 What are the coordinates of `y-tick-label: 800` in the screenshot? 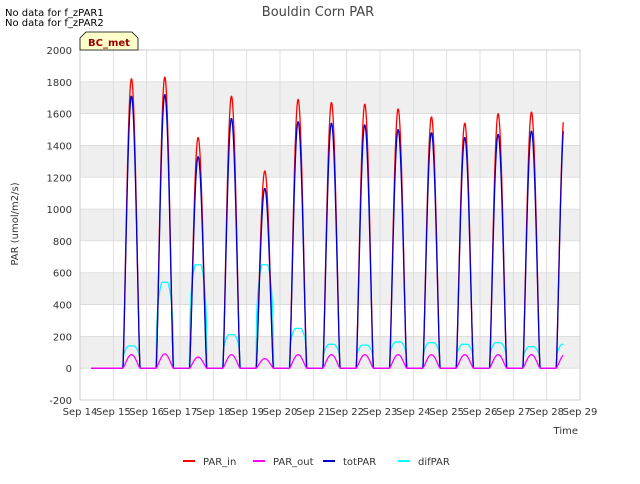 It's located at (62, 242).